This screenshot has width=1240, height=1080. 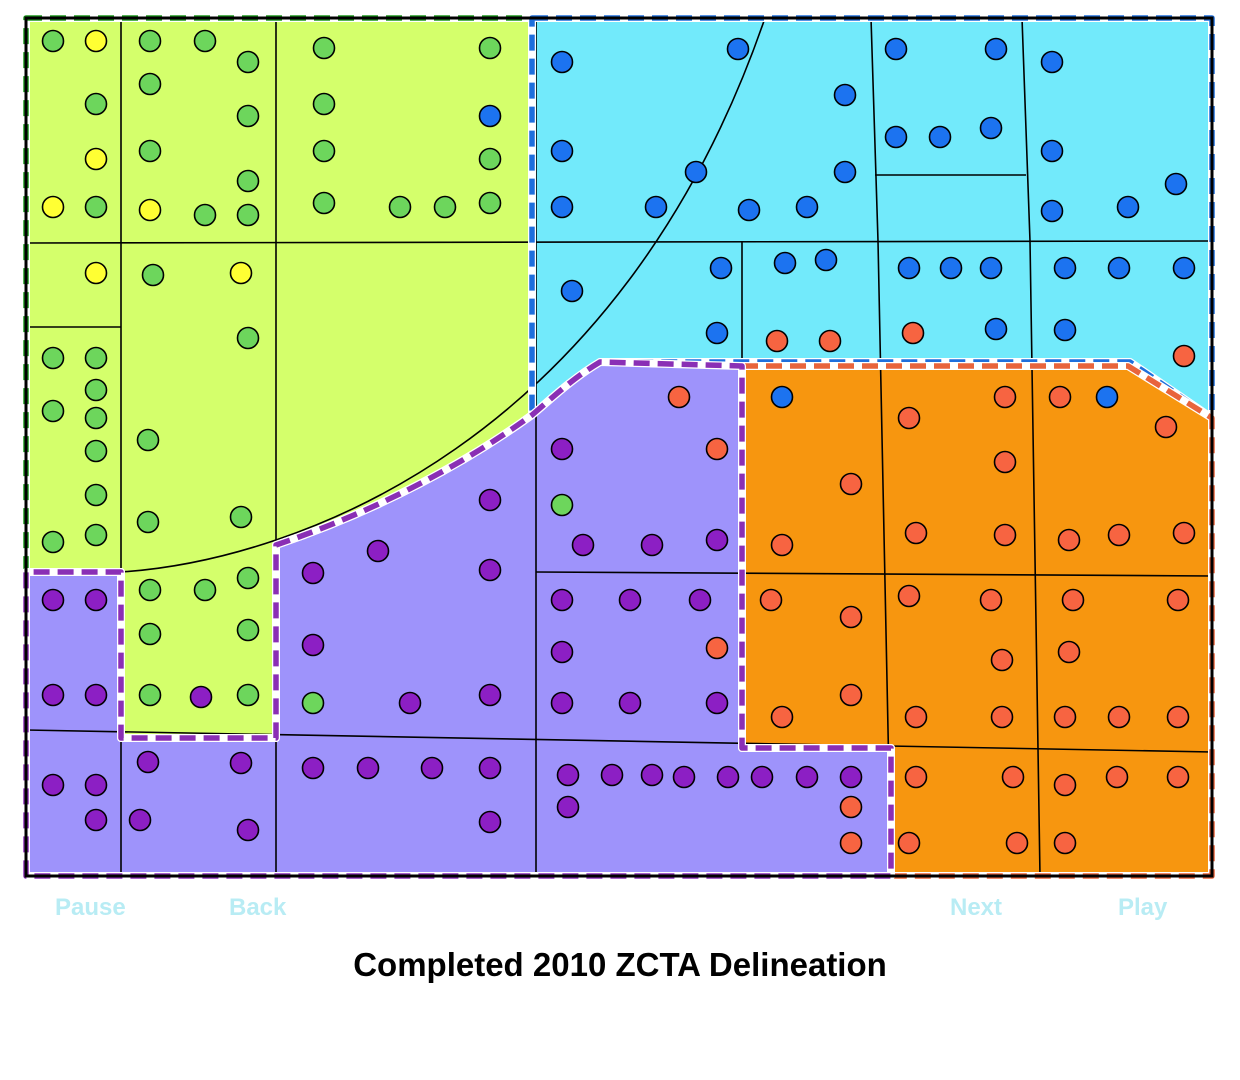 I want to click on next-button: Next, so click(x=976, y=907).